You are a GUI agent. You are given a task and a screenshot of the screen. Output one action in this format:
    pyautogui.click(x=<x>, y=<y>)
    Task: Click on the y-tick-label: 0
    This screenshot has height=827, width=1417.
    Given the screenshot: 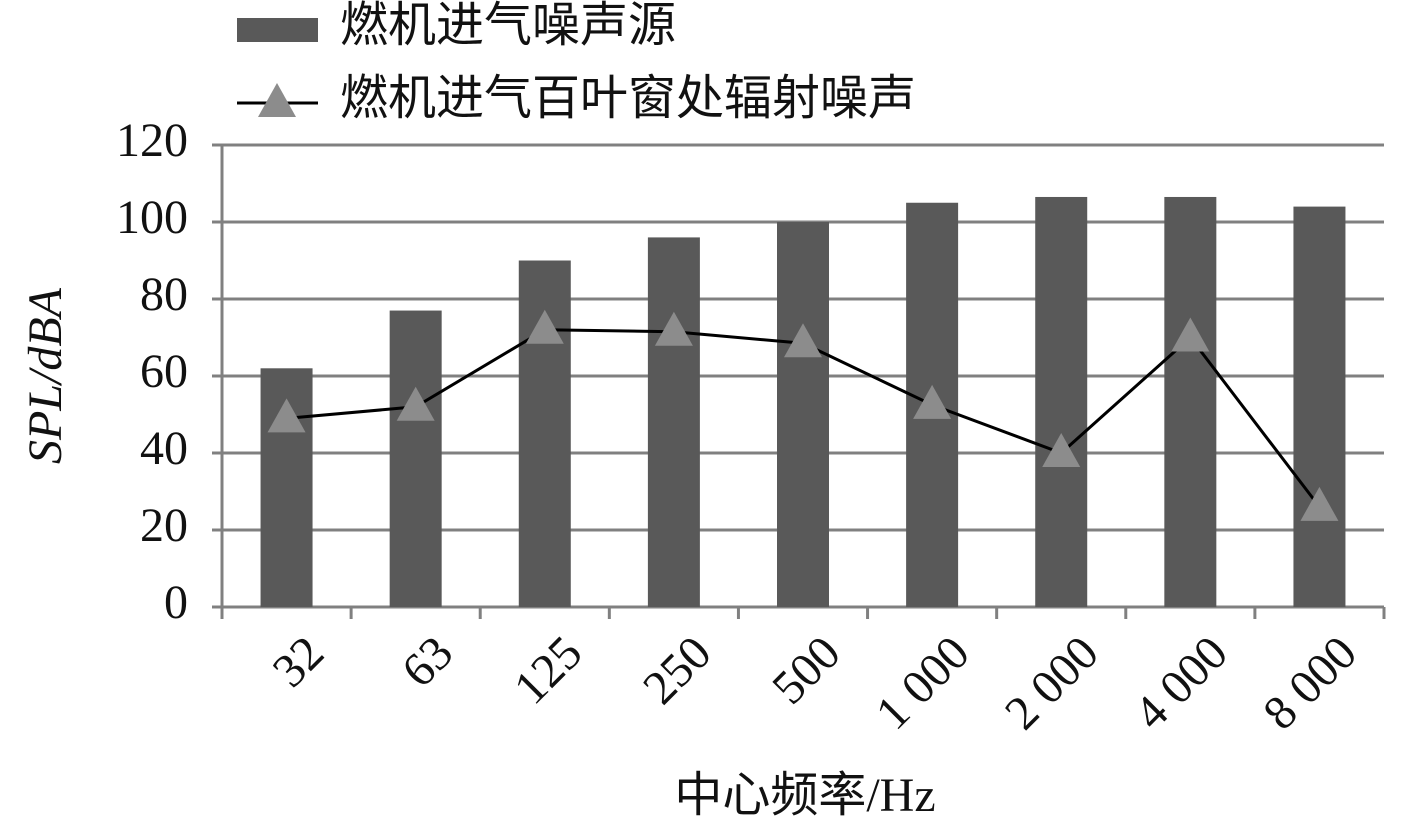 What is the action you would take?
    pyautogui.click(x=176, y=602)
    